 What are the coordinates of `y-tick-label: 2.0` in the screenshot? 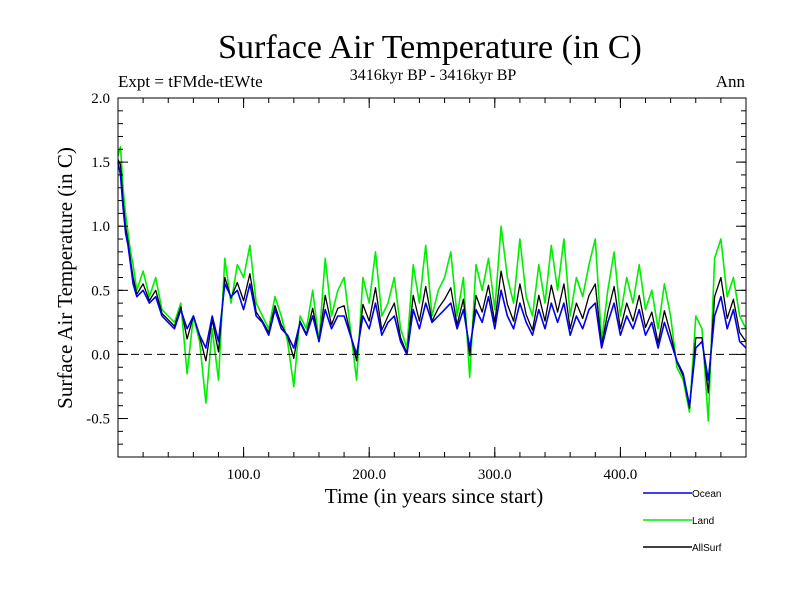 It's located at (100, 99).